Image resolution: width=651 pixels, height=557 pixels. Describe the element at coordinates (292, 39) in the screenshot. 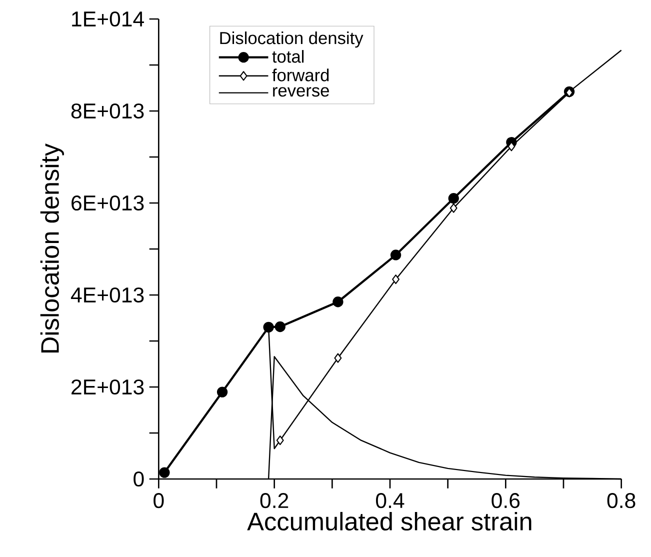

I see `legend-title: Dislocation density` at that location.